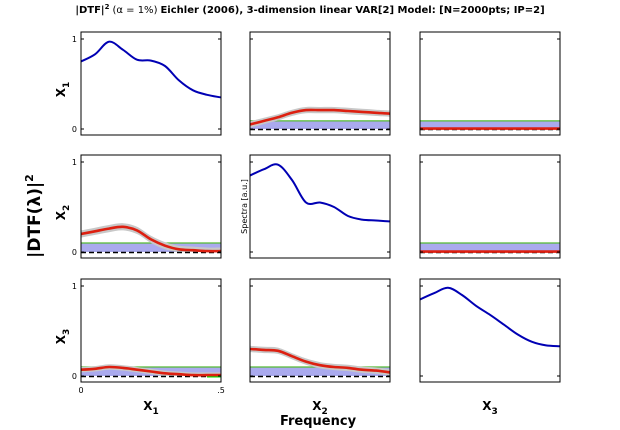  I want to click on panel-3-3: X3, so click(490, 347).